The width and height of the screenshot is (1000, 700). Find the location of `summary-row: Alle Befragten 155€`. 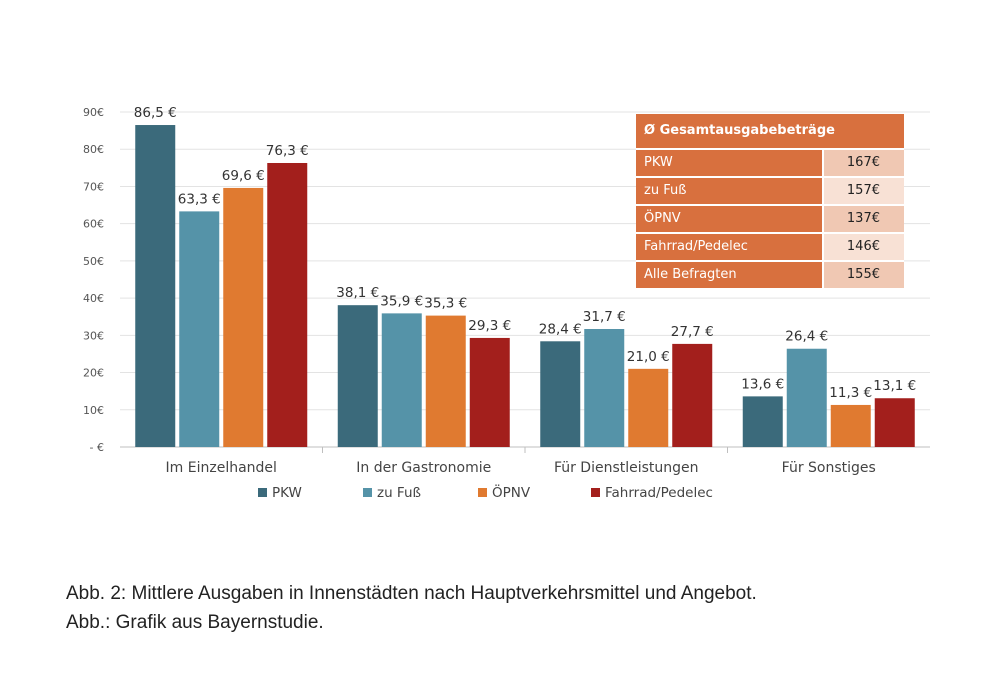

summary-row: Alle Befragten 155€ is located at coordinates (770, 276).